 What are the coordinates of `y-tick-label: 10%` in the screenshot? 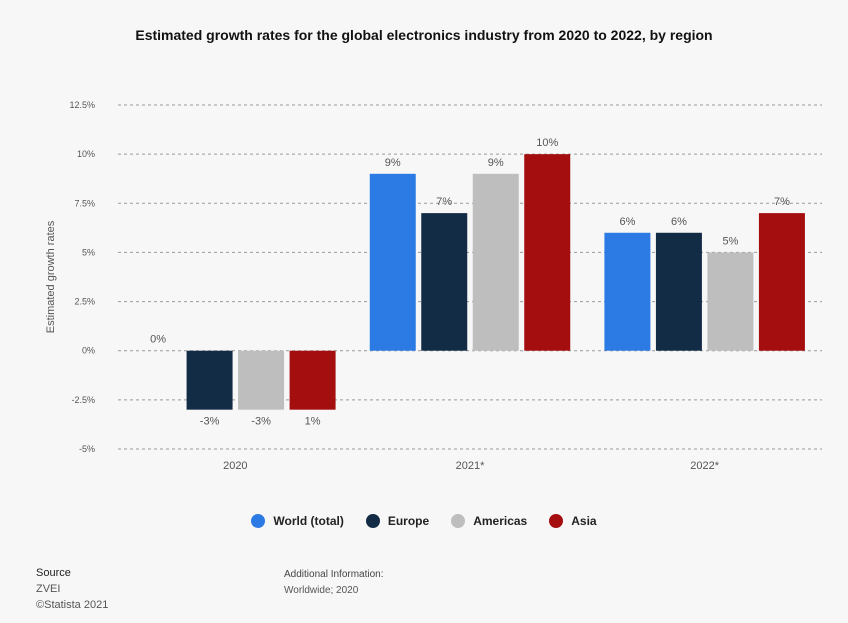 It's located at (86, 154).